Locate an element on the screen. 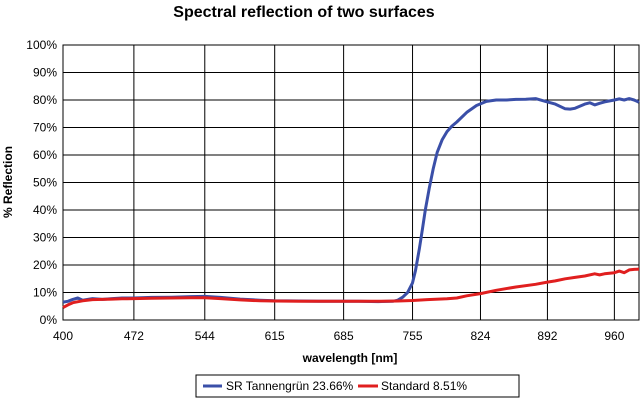 The width and height of the screenshot is (640, 400). y-tick-label: 50% is located at coordinates (45, 183).